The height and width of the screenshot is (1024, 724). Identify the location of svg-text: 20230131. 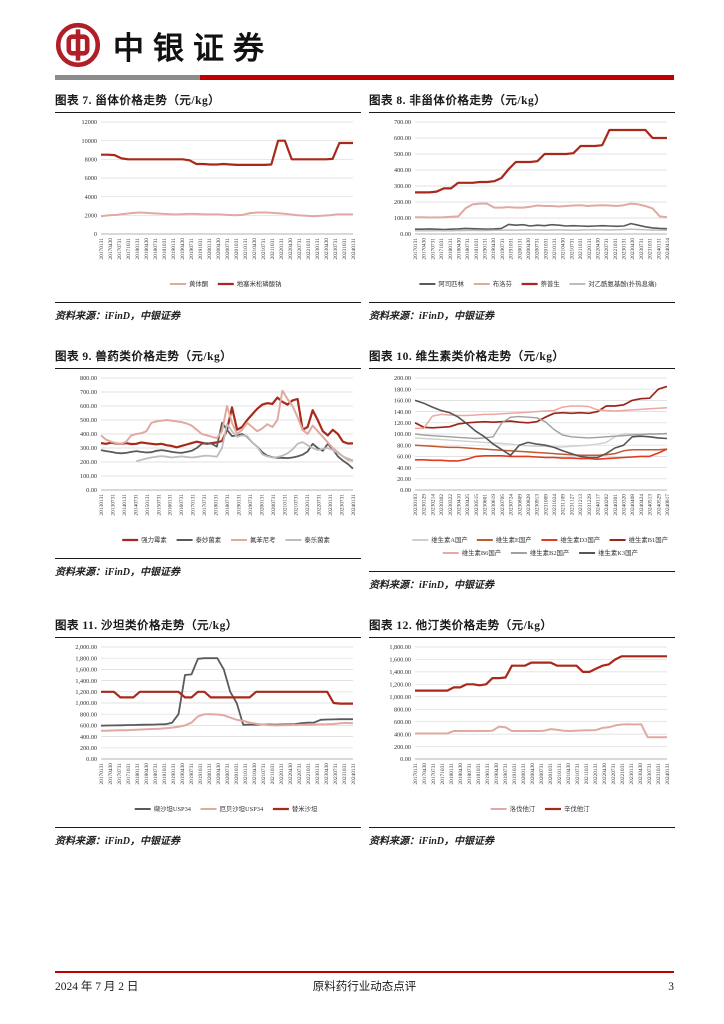
(625, 249).